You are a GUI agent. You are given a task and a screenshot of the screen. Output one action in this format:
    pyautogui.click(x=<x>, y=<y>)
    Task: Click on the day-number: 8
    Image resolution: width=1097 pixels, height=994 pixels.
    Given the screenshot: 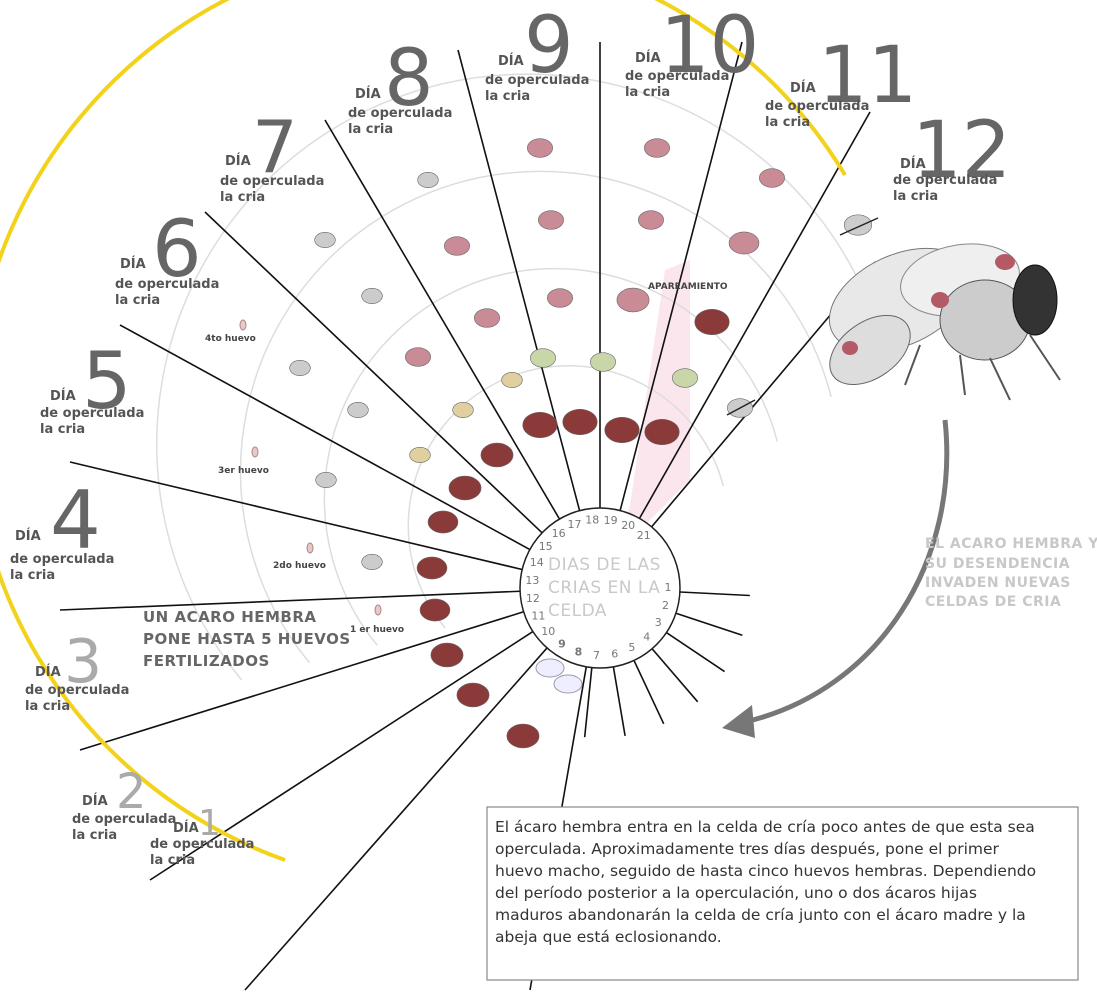 What is the action you would take?
    pyautogui.click(x=409, y=79)
    